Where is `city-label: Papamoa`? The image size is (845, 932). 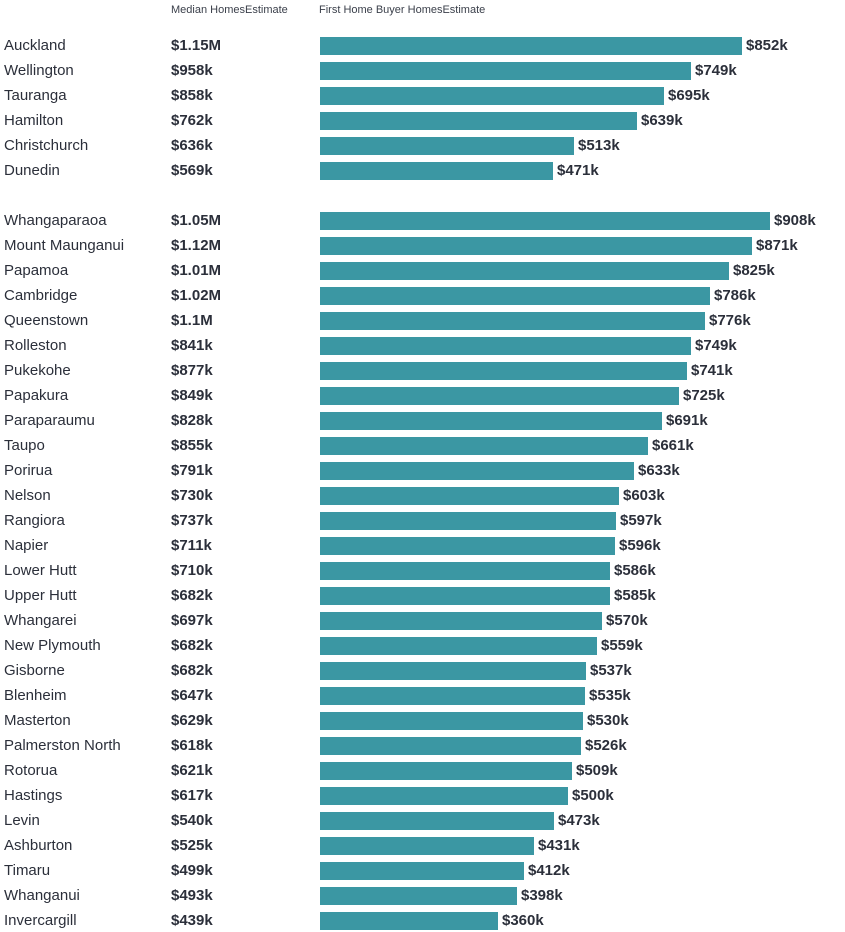
city-label: Papamoa is located at coordinates (36, 270).